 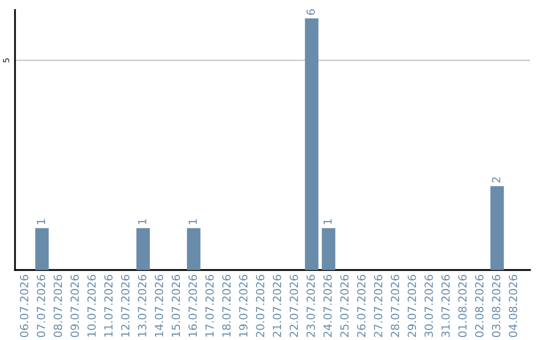 What do you see at coordinates (378, 305) in the screenshot?
I see `x-tick-label: 27.07.2026` at bounding box center [378, 305].